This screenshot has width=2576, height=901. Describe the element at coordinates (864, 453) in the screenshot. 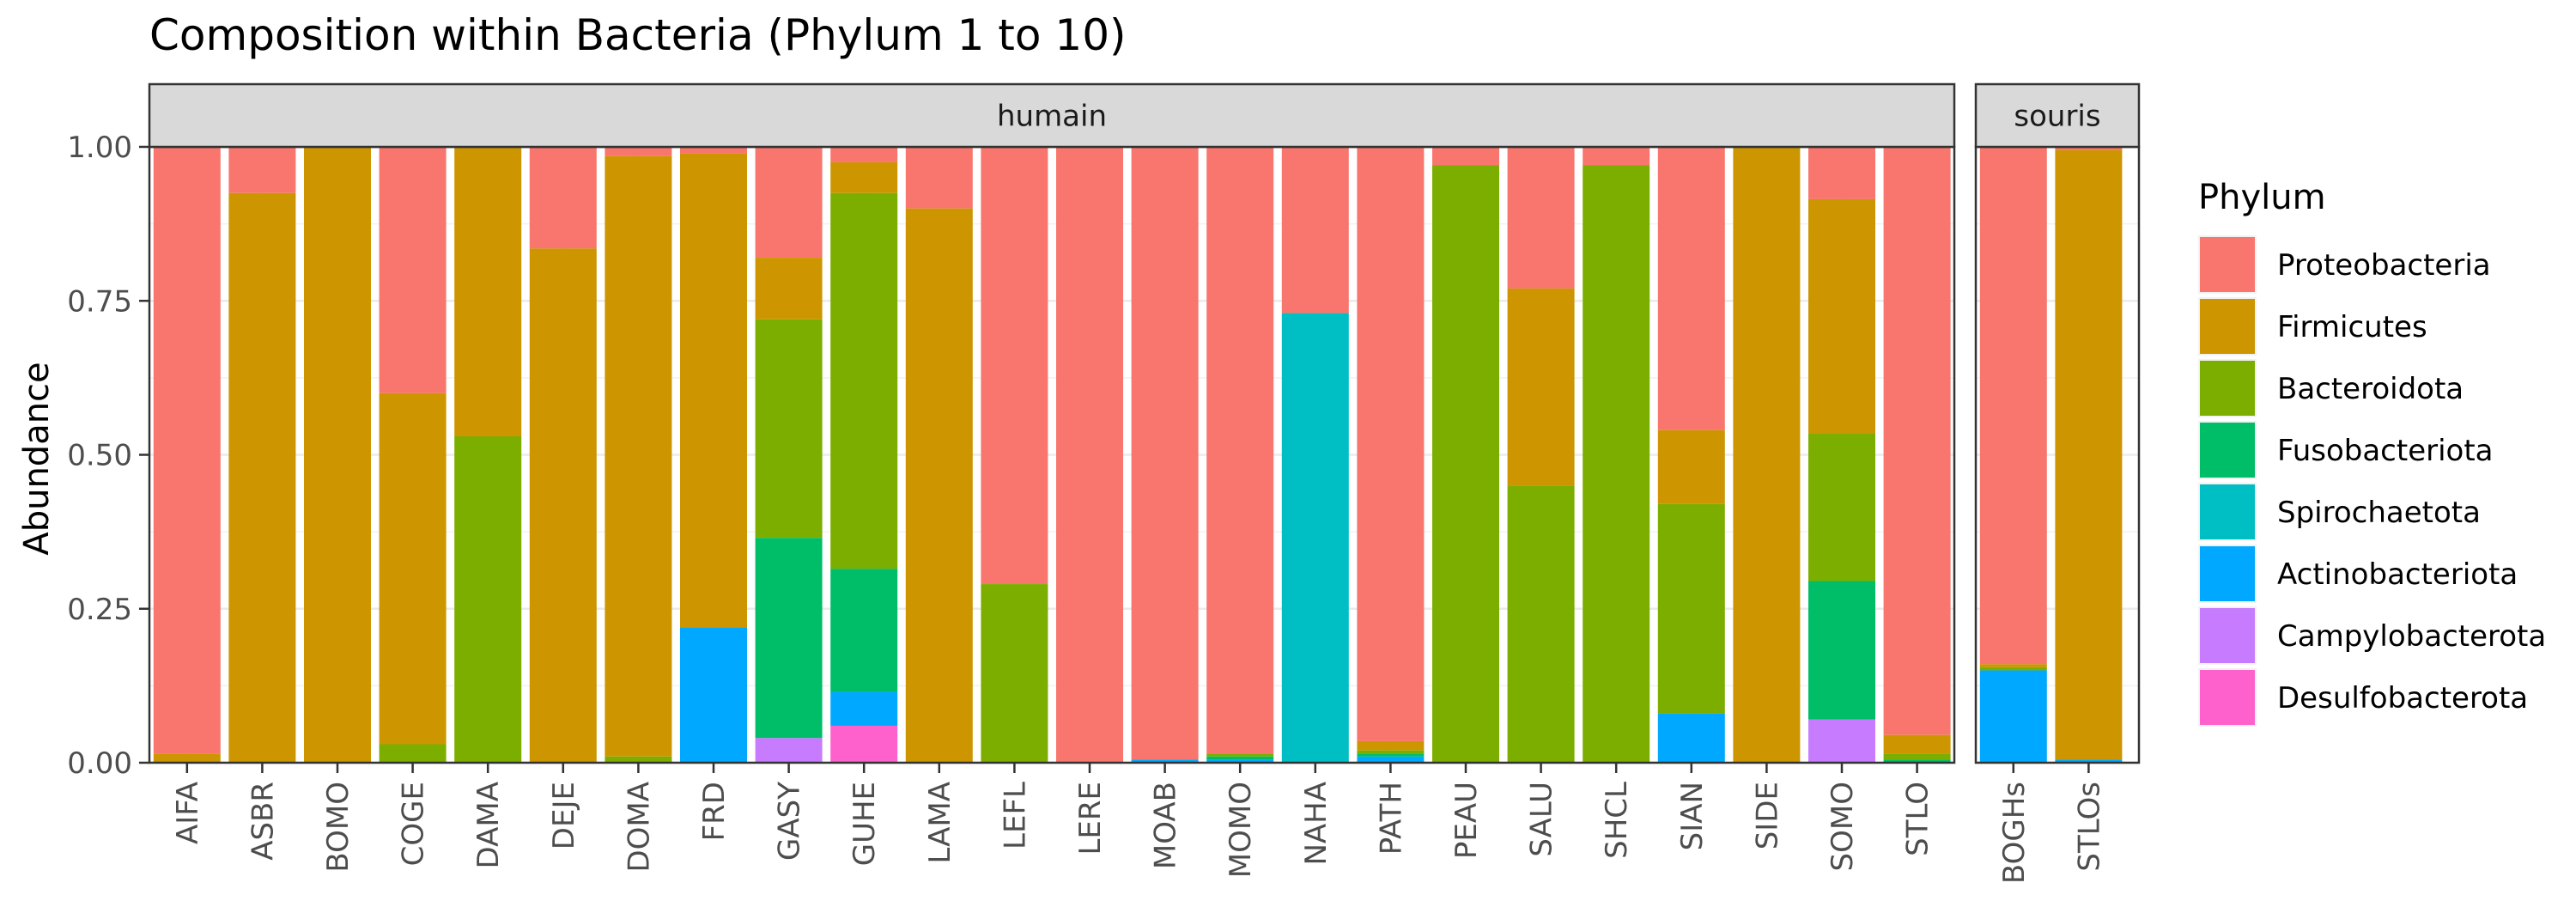

I see `bar-stack-GUHE` at that location.